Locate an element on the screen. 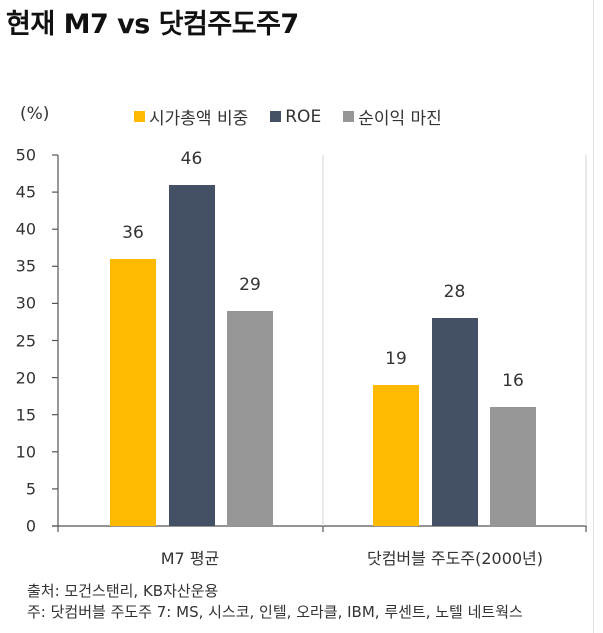  legend-label: 시가총액 비중 is located at coordinates (199, 119).